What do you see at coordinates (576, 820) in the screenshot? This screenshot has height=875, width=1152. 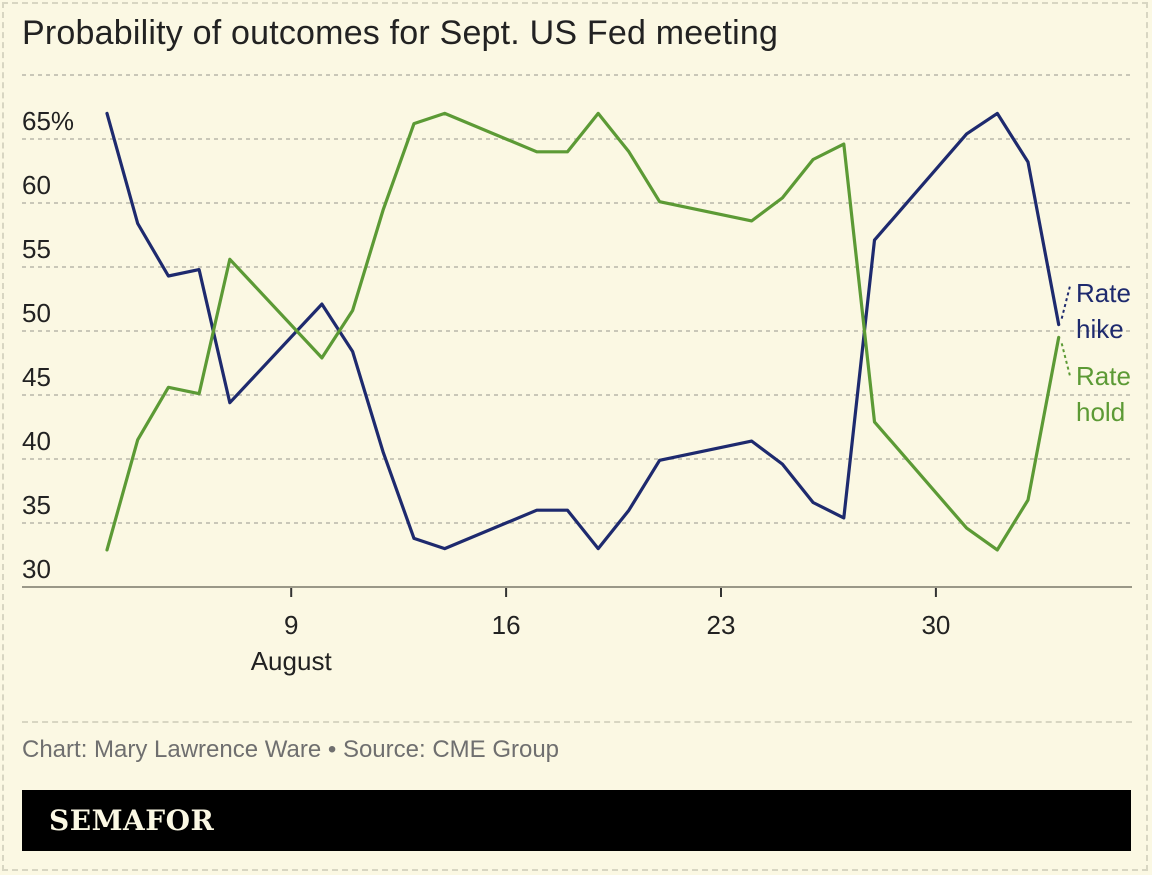 I see `brand-bar: SEMAFOR` at bounding box center [576, 820].